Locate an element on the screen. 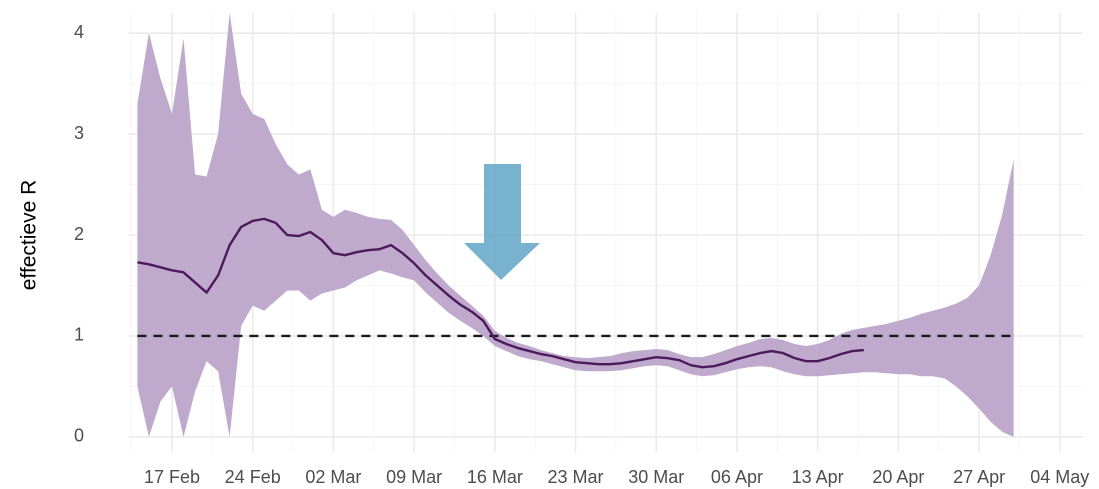 The width and height of the screenshot is (1099, 489). y-tick-label: 3 is located at coordinates (79, 133).